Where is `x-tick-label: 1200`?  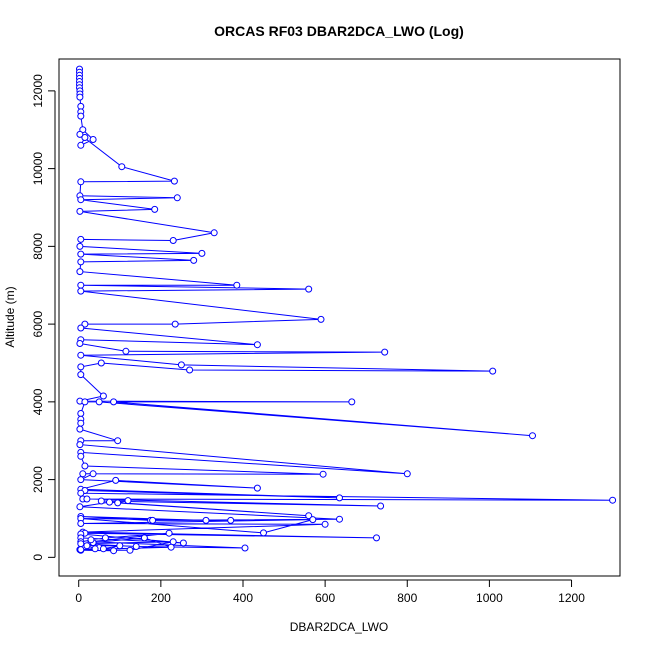
x-tick-label: 1200 is located at coordinates (571, 598).